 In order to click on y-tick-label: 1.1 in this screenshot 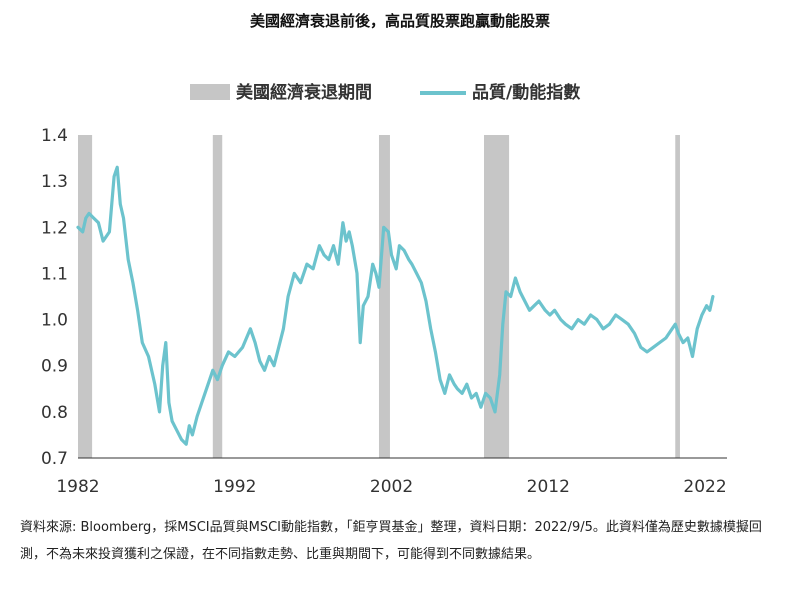, I will do `click(54, 274)`.